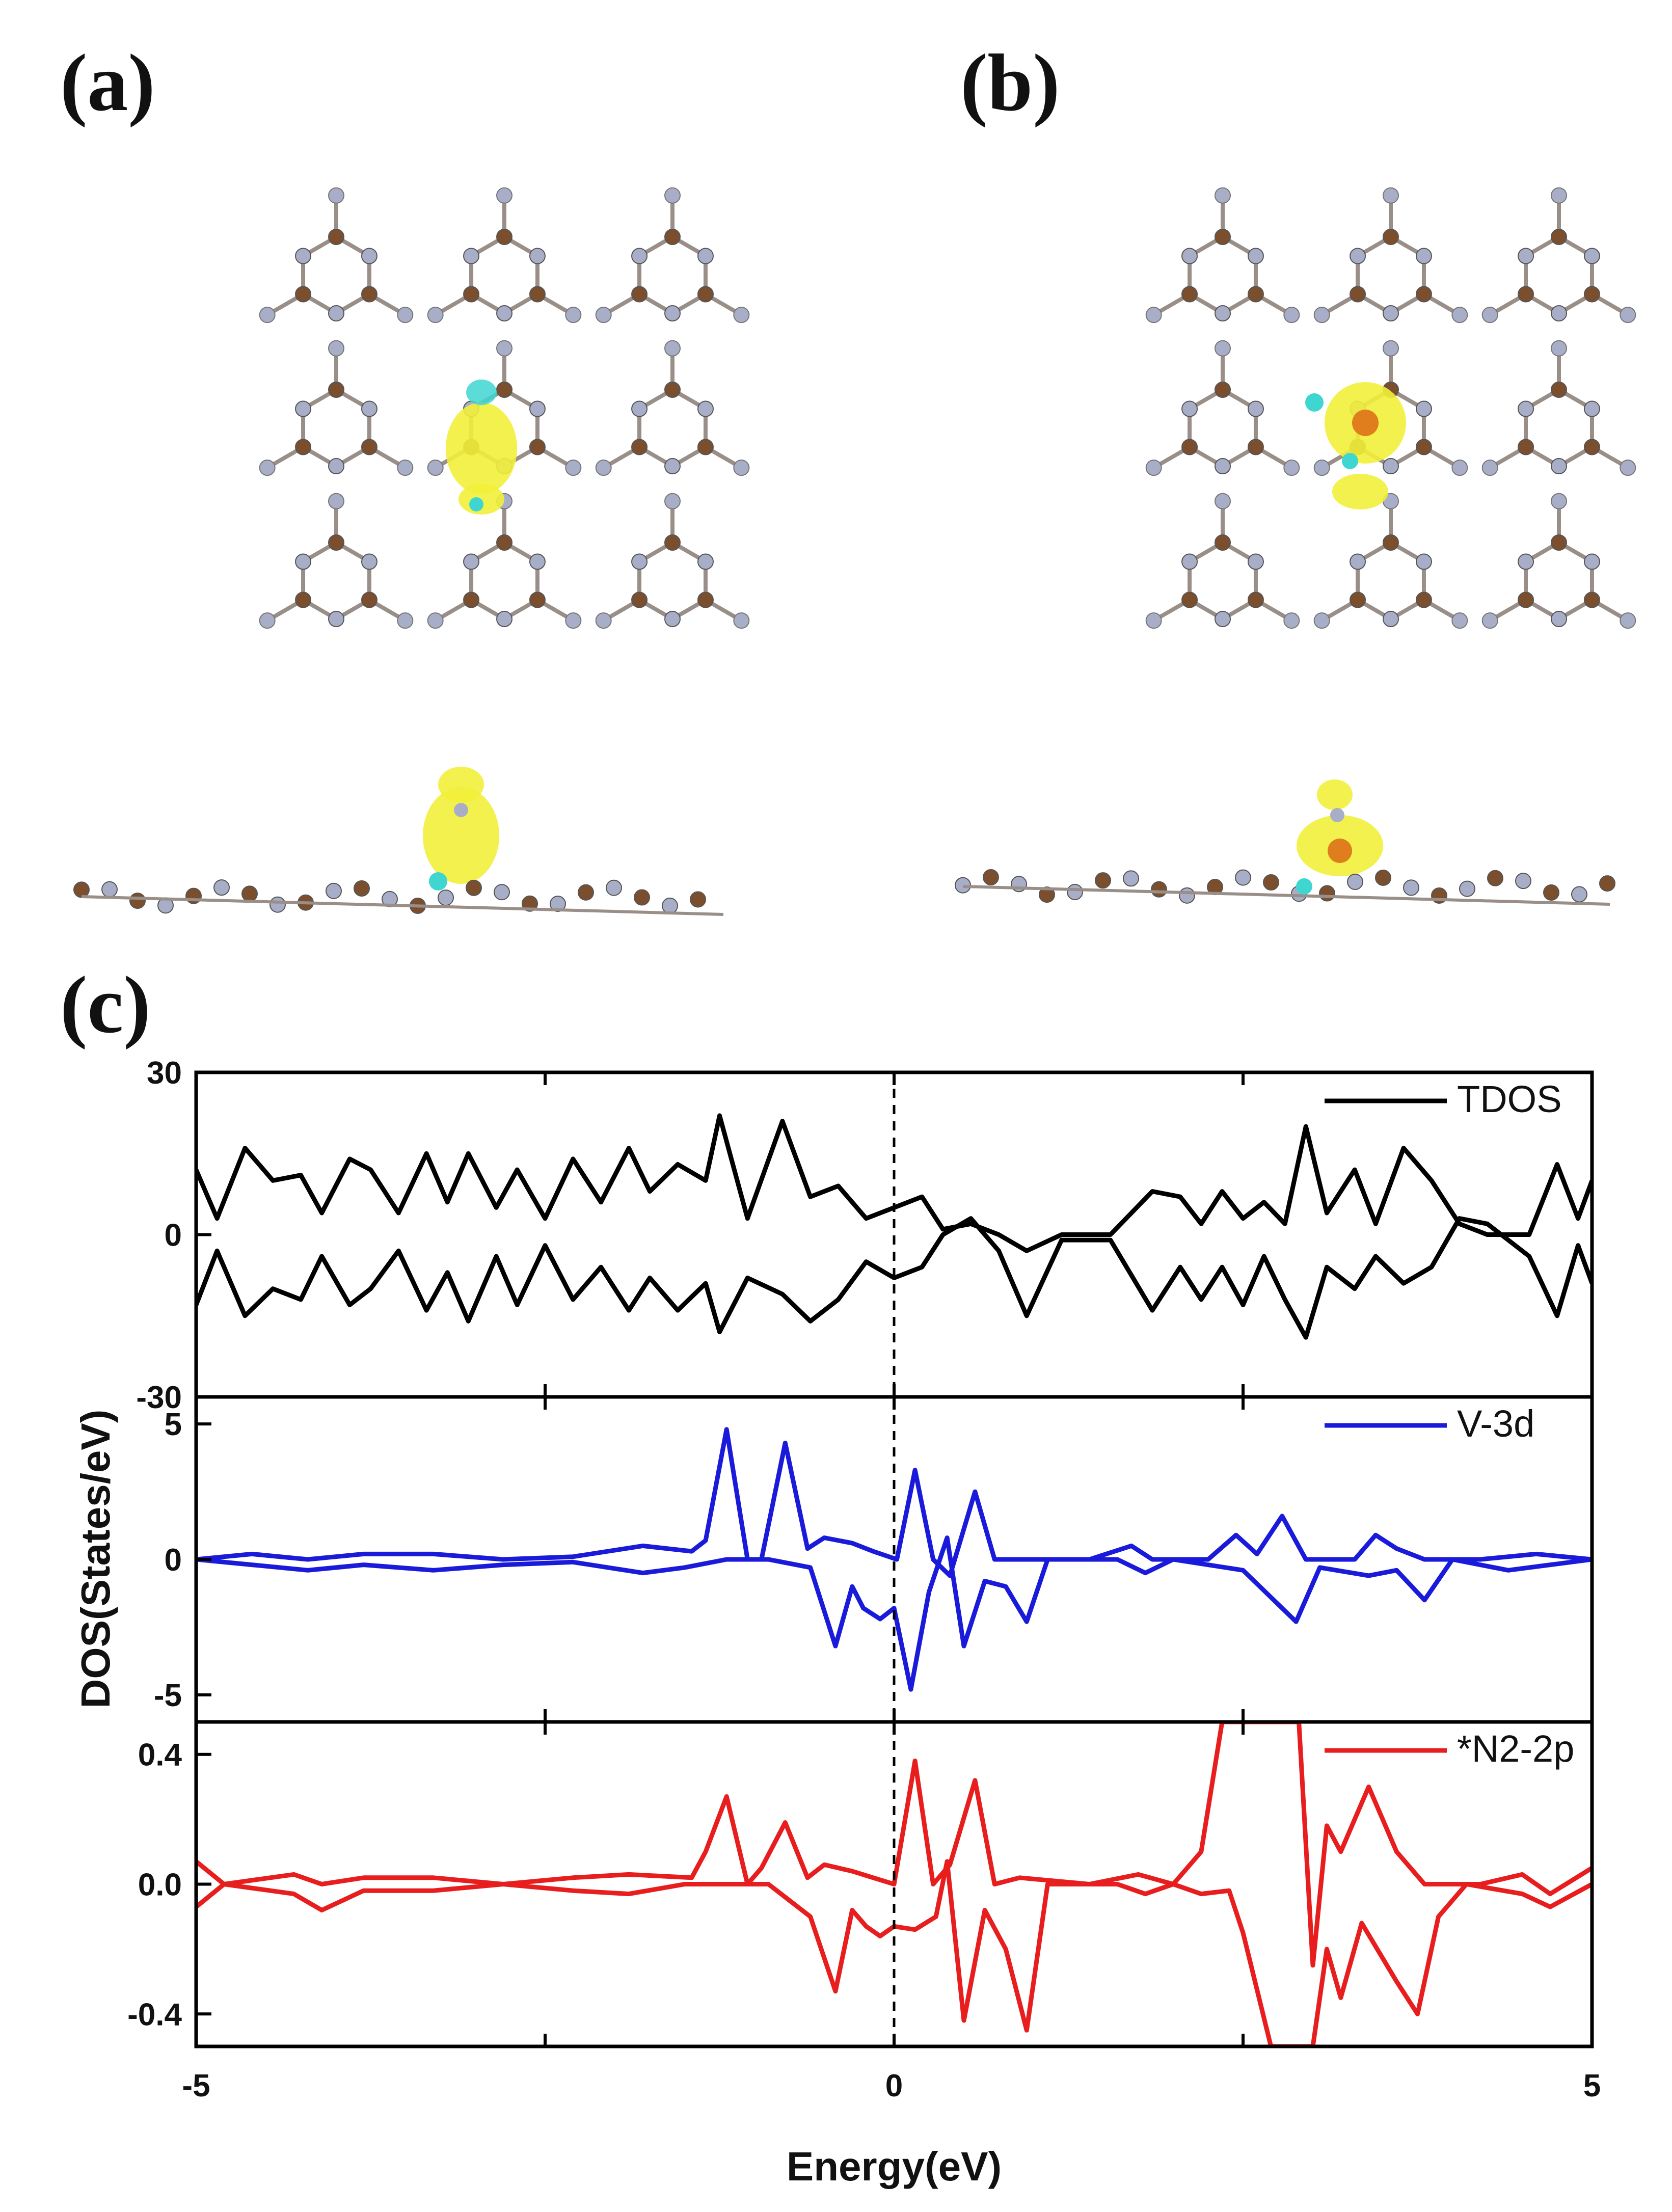 The image size is (1672, 2212). Describe the element at coordinates (1516, 1749) in the screenshot. I see `legend-label: *N2-2p` at that location.